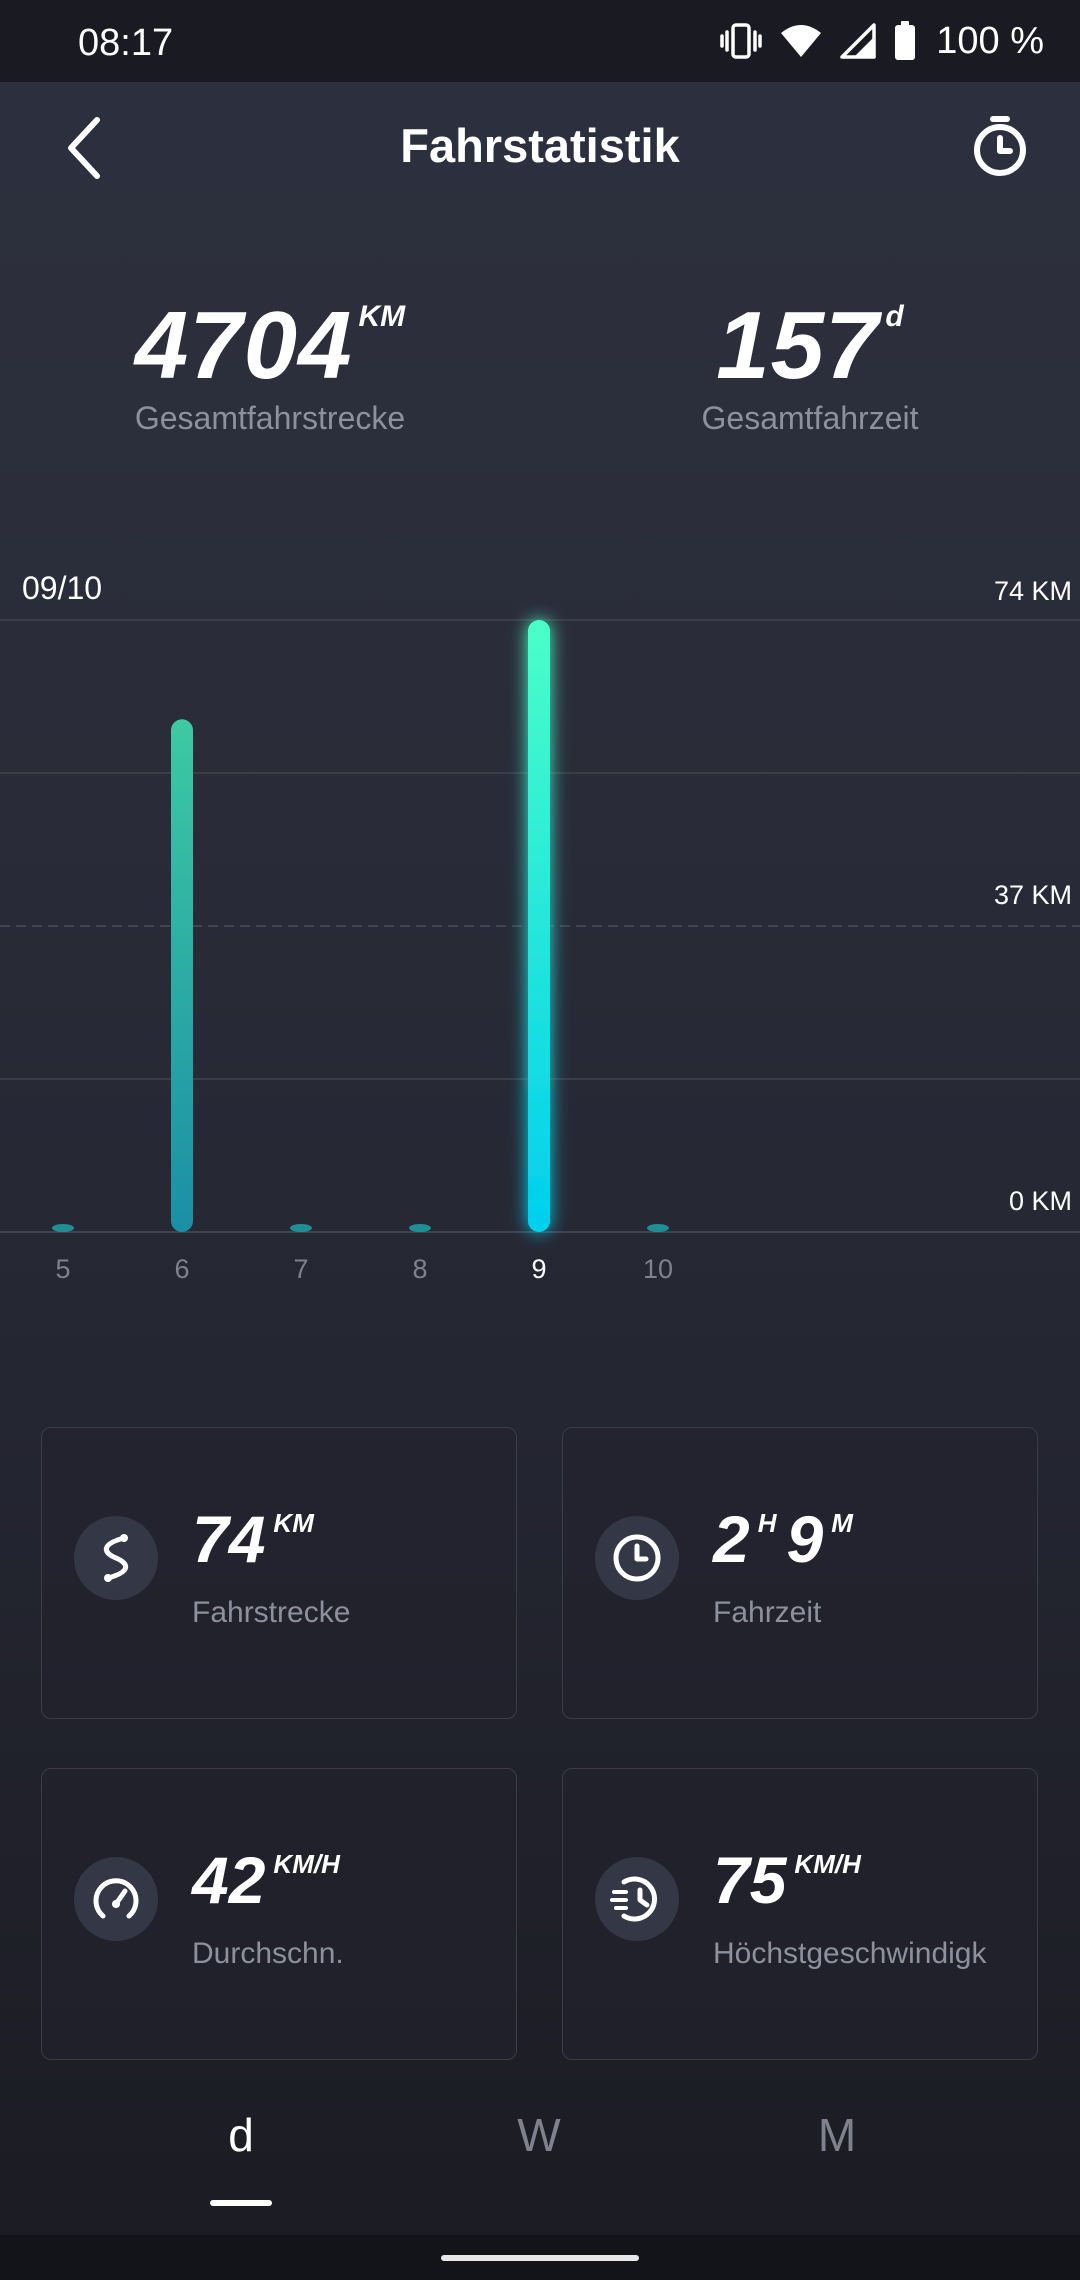 The width and height of the screenshot is (1080, 2280). Describe the element at coordinates (767, 1523) in the screenshot. I see `ride-time-hours-unit: H` at that location.